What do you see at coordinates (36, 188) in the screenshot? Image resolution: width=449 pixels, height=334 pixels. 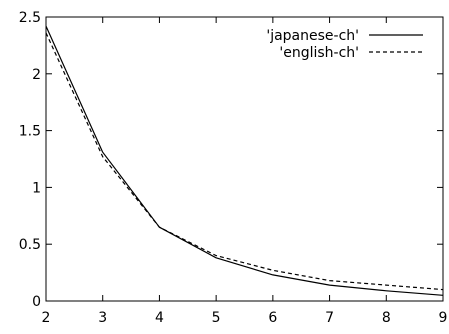 I see `y-tick-label: 1` at bounding box center [36, 188].